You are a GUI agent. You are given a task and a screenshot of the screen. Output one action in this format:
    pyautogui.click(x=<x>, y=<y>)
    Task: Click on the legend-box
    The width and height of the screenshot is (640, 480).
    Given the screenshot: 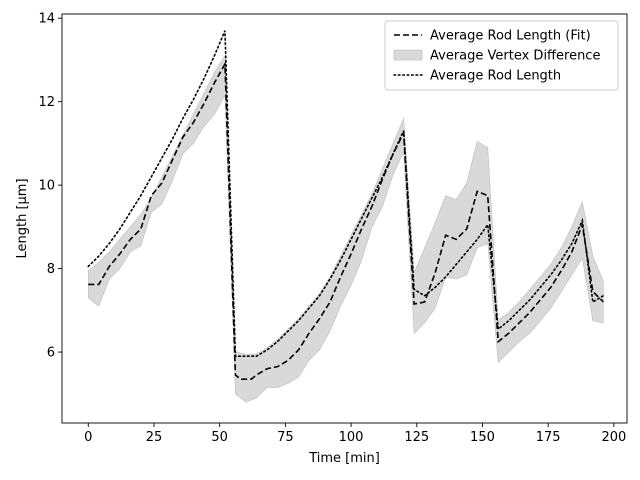 What is the action you would take?
    pyautogui.click(x=501, y=55)
    